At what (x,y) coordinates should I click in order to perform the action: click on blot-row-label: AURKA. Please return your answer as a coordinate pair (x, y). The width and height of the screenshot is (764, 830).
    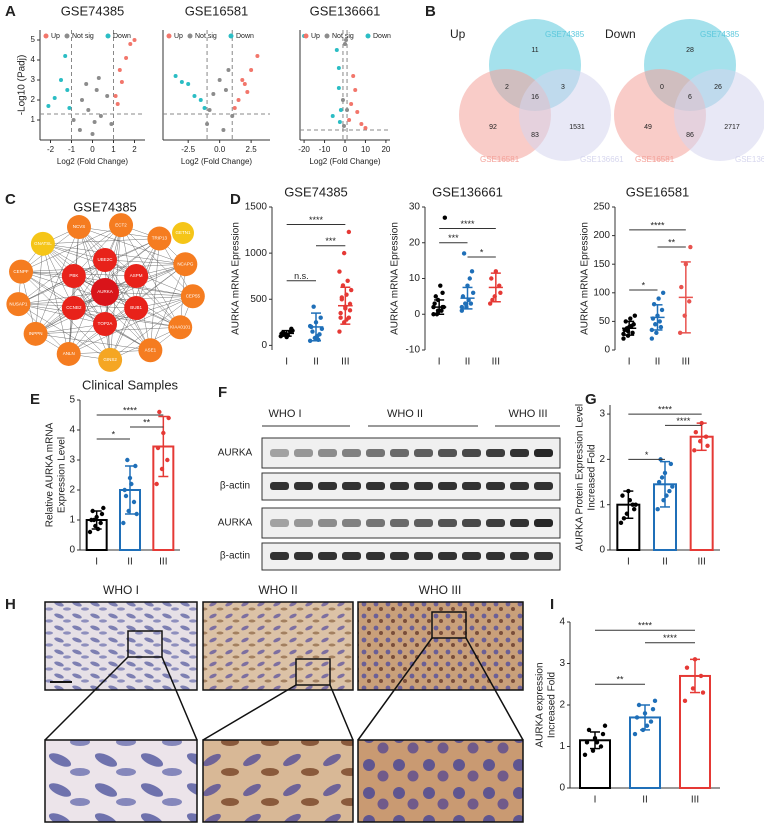
    Looking at the image, I should click on (235, 453).